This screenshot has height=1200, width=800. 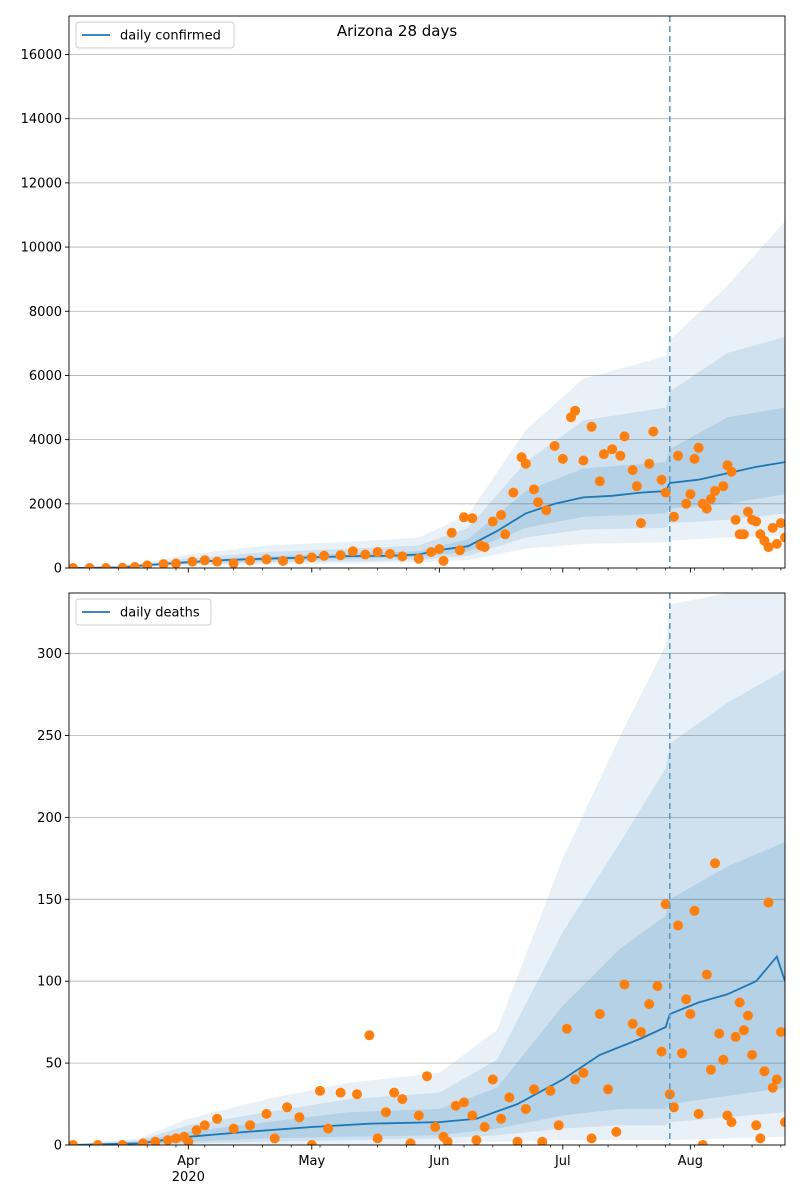 What do you see at coordinates (160, 613) in the screenshot?
I see `legend-label: daily deaths` at bounding box center [160, 613].